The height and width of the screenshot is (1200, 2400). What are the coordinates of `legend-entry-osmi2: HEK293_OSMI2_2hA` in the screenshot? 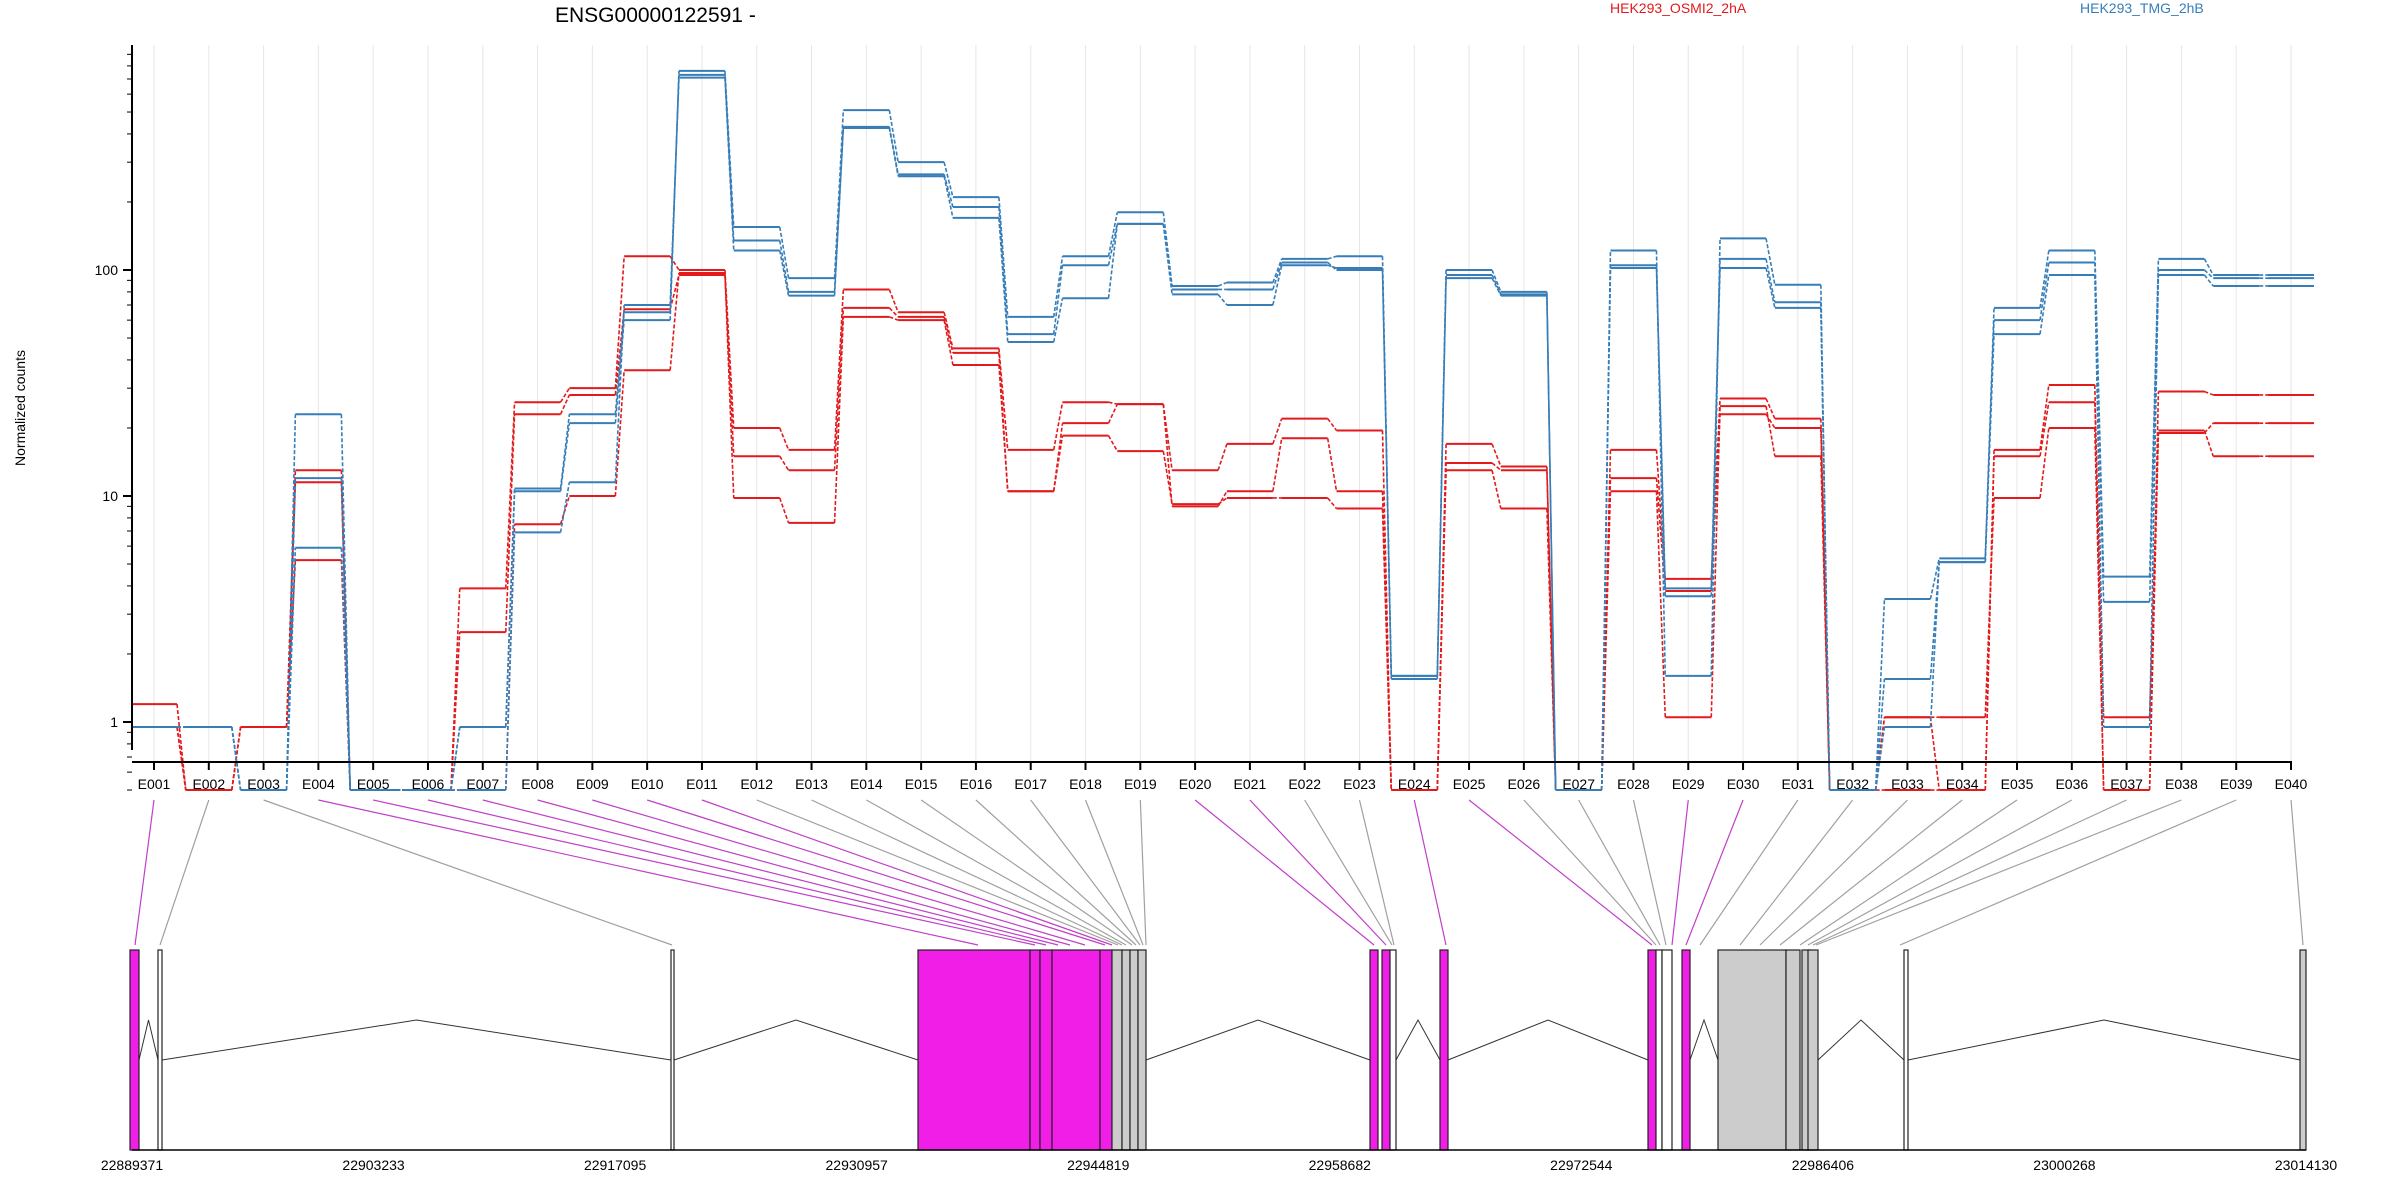 It's located at (1678, 8).